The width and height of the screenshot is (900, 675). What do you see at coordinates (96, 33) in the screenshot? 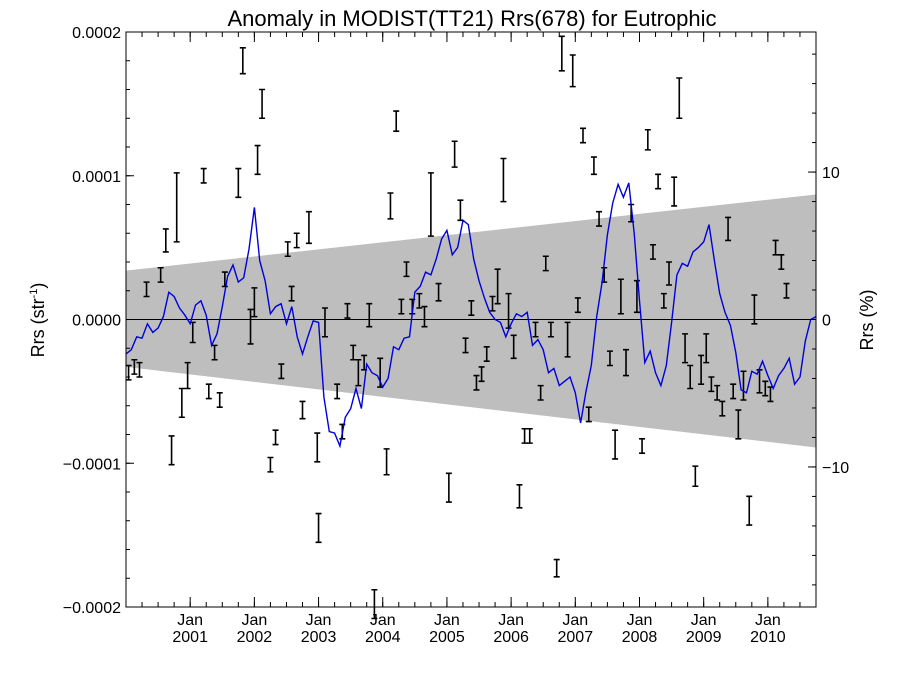
I see `left-tick-label: 0.0002` at bounding box center [96, 33].